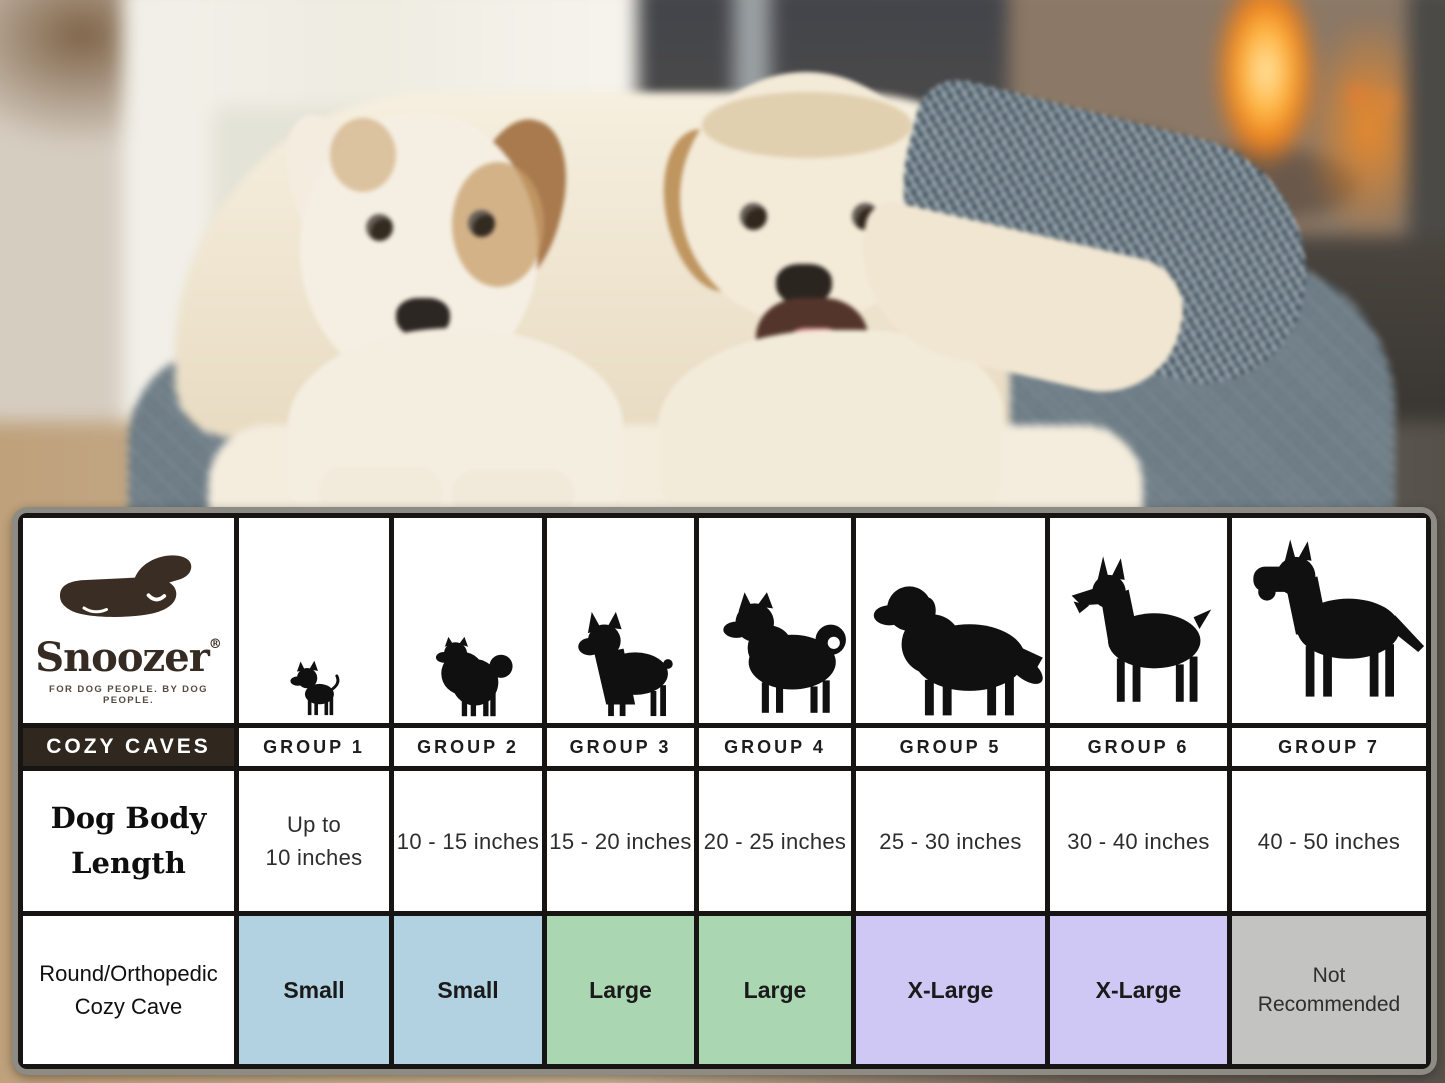 This screenshot has height=1083, width=1445. Describe the element at coordinates (775, 747) in the screenshot. I see `group-4-label: GROUP 4` at that location.